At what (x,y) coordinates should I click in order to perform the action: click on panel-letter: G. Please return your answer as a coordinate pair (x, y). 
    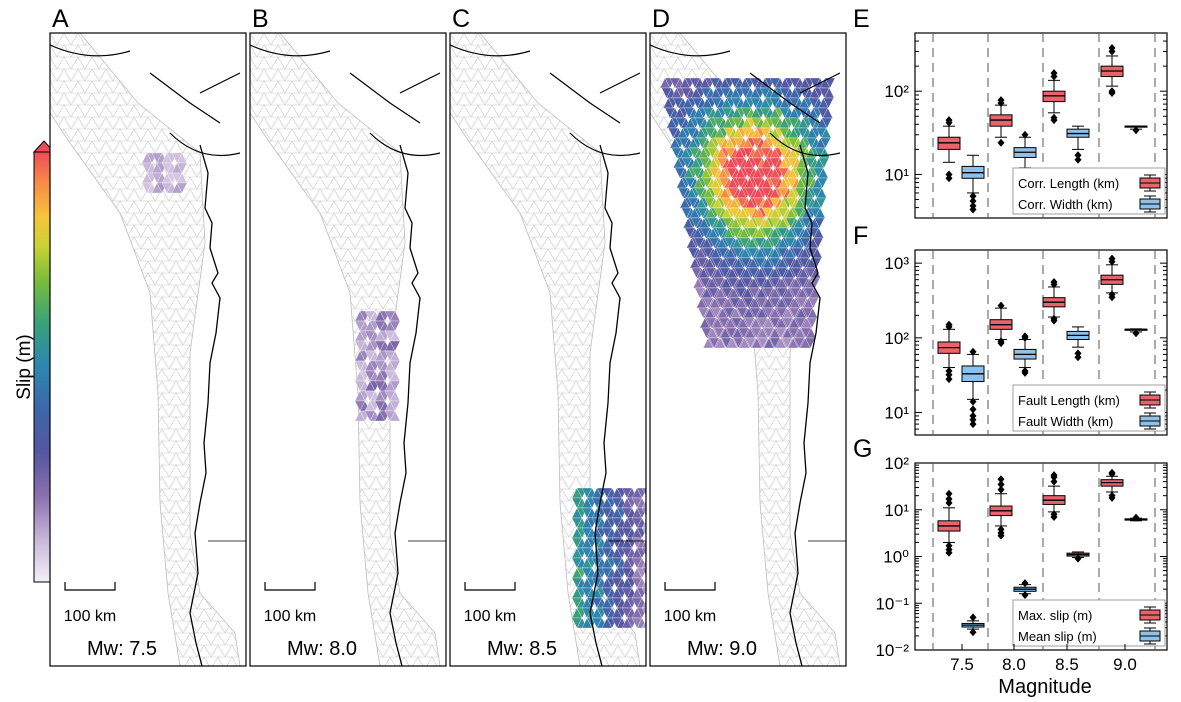
    Looking at the image, I should click on (862, 449).